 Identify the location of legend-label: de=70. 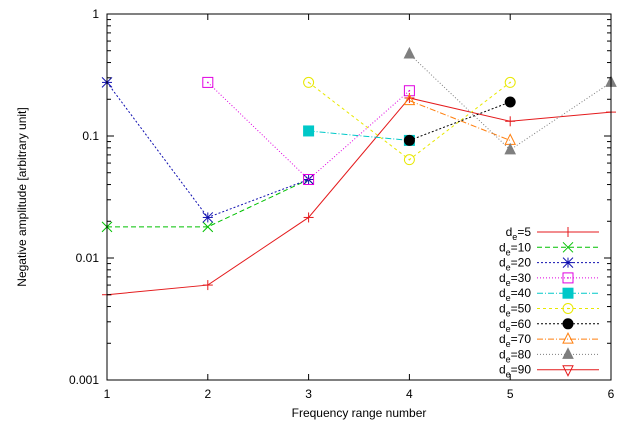
(515, 340).